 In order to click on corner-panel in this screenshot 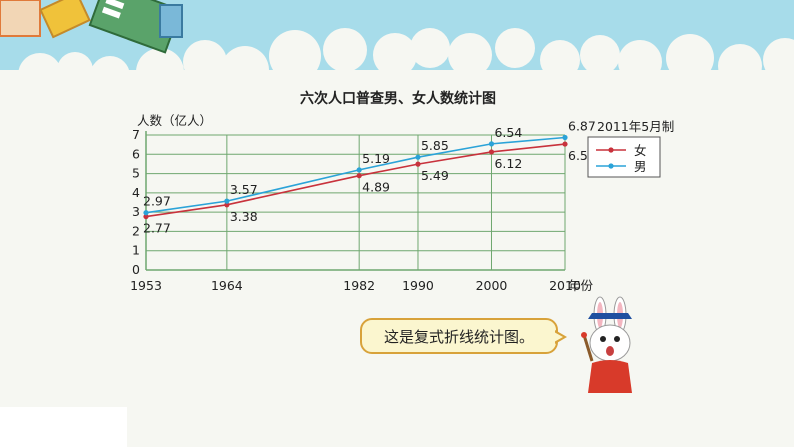, I will do `click(63, 427)`.